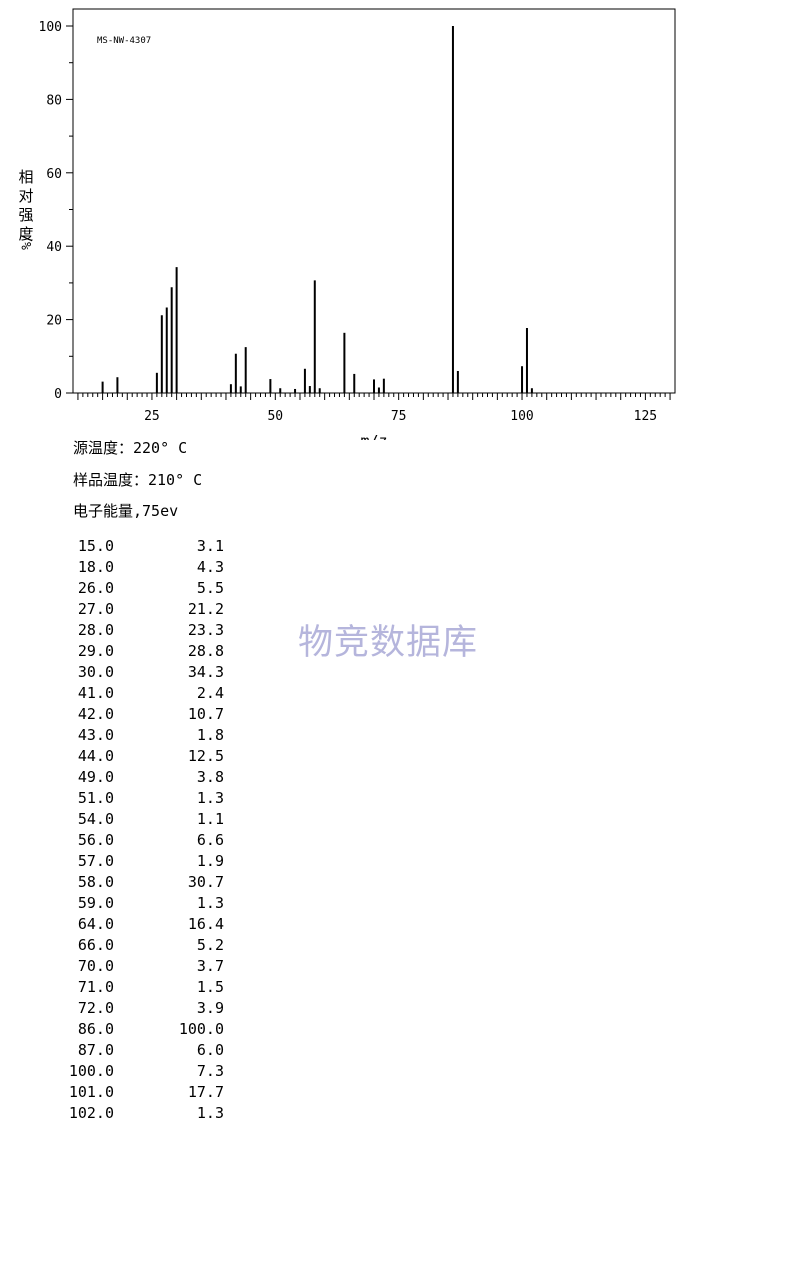 The image size is (794, 1276). What do you see at coordinates (210, 1071) in the screenshot?
I see `peak-intensity: 7.3` at bounding box center [210, 1071].